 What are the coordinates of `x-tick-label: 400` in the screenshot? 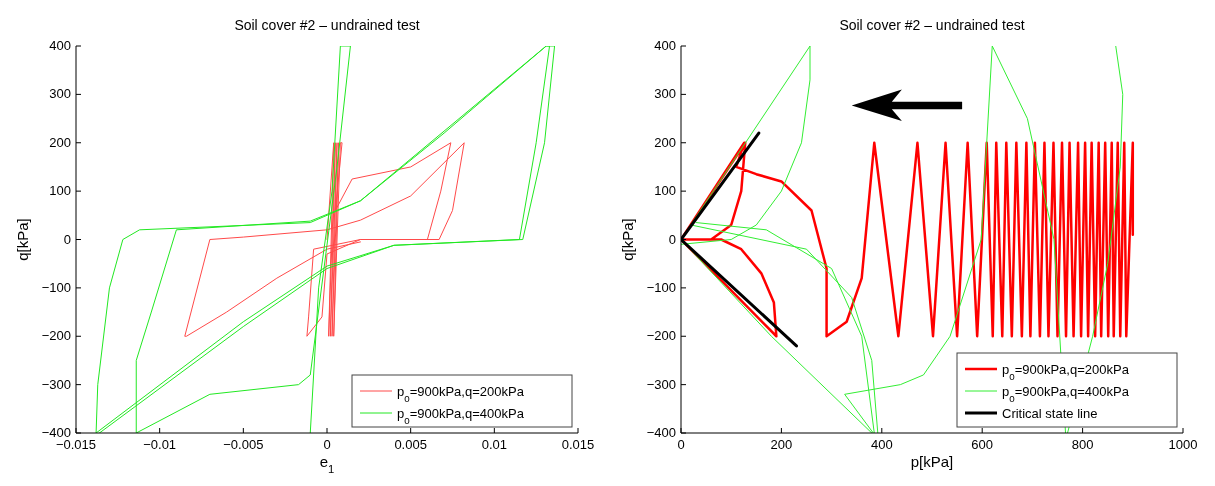 It's located at (881, 444).